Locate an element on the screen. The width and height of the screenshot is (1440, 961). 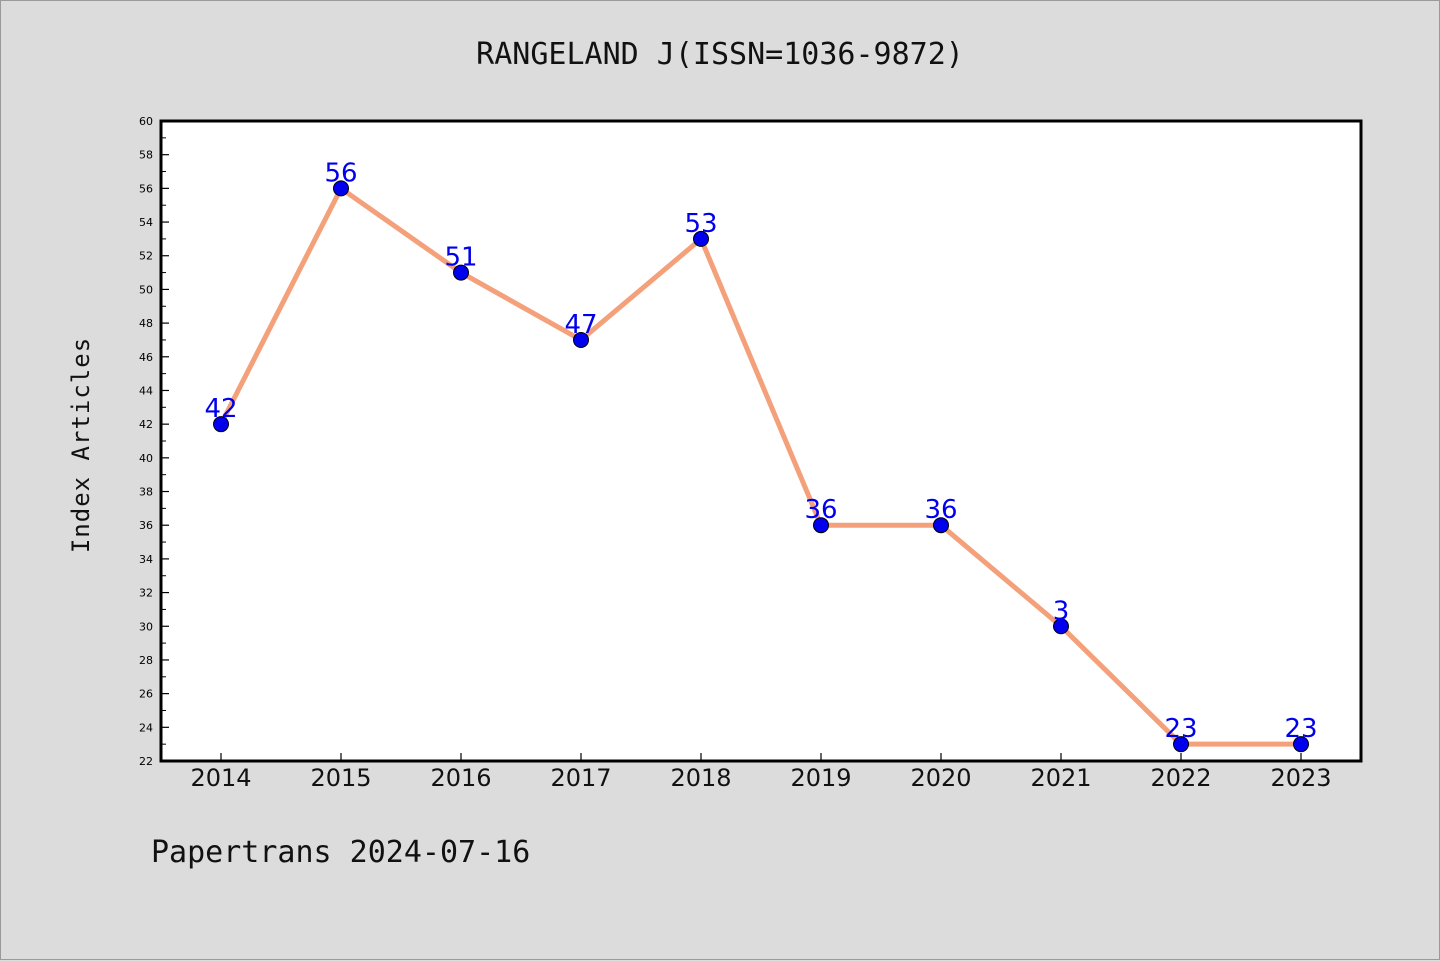
y-tick-label: 54 is located at coordinates (146, 222).